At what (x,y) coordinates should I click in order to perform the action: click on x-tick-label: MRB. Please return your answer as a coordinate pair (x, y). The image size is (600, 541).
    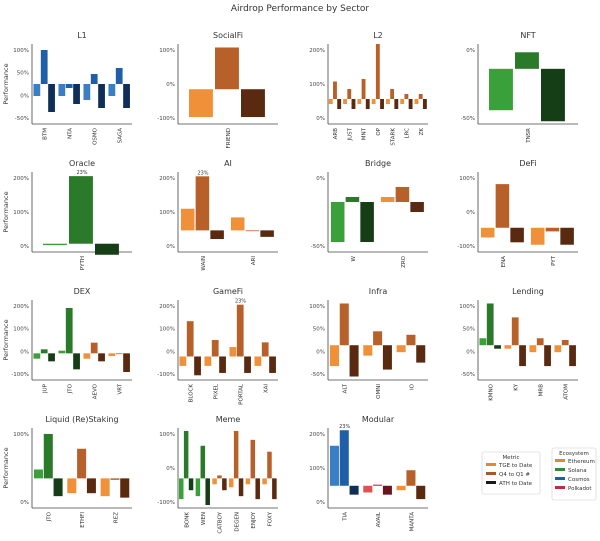
    Looking at the image, I should click on (542, 390).